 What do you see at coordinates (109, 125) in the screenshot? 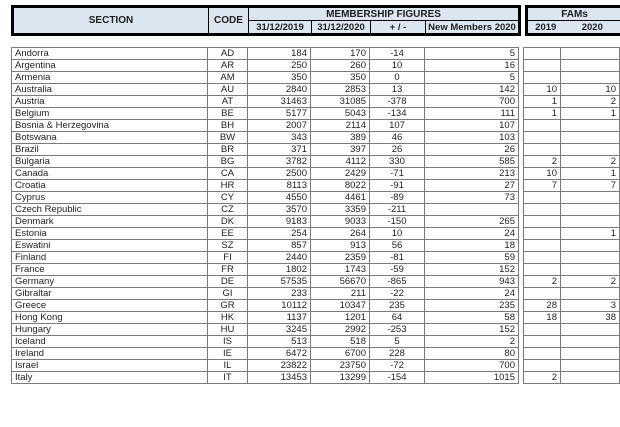
I see `cell-section: Bosnia & Herzegovina` at bounding box center [109, 125].